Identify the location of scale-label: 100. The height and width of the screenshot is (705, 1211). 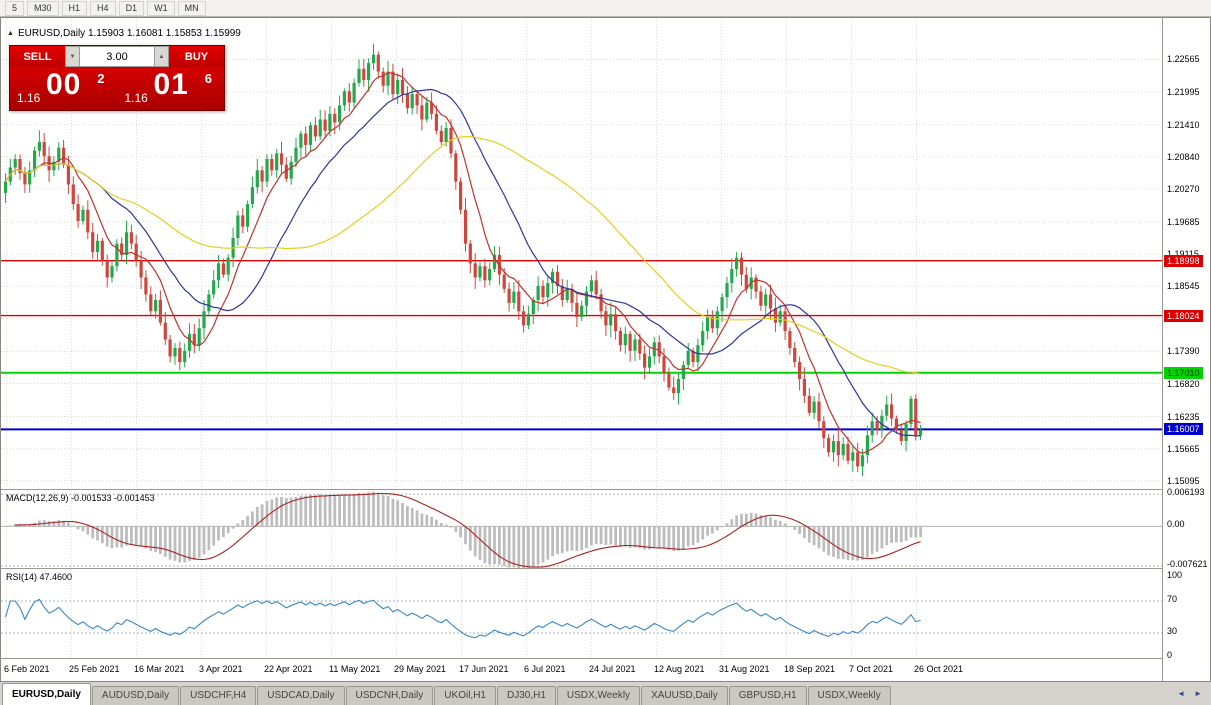
(1175, 575).